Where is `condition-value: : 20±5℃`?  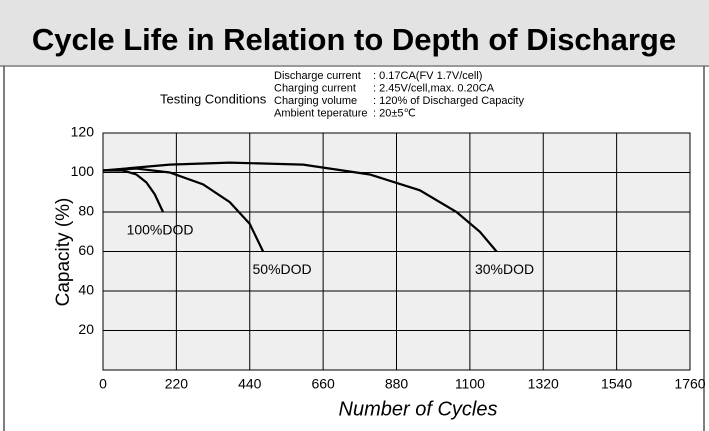 condition-value: : 20±5℃ is located at coordinates (394, 113).